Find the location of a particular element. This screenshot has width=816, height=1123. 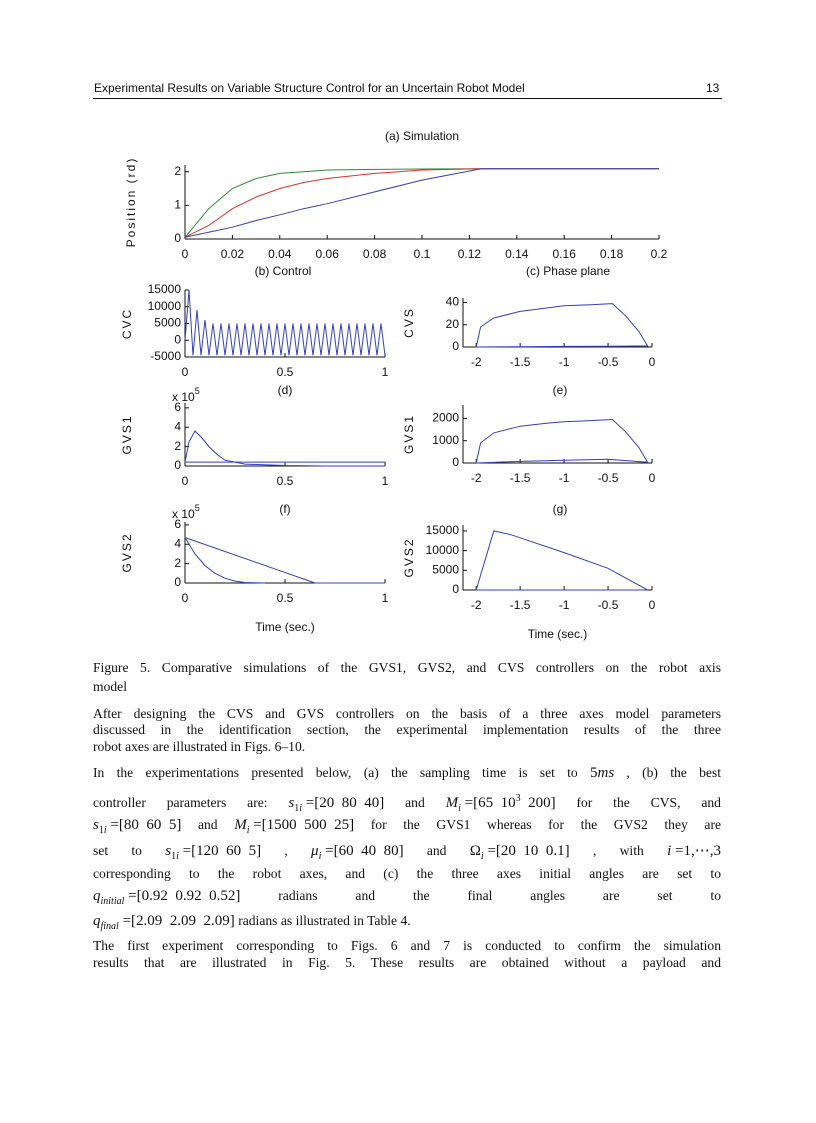

text-run: controller parameters are: is located at coordinates (180, 802).